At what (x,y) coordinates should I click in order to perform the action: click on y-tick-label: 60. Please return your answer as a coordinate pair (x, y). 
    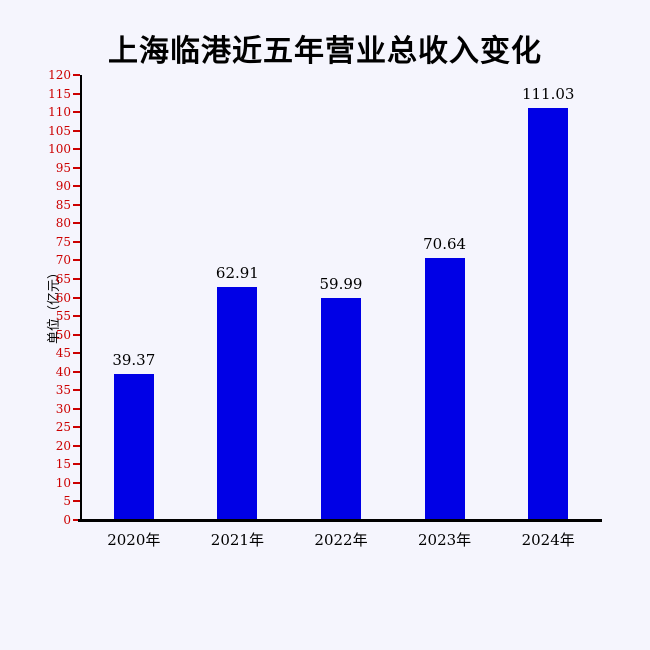
    Looking at the image, I should click on (63, 297).